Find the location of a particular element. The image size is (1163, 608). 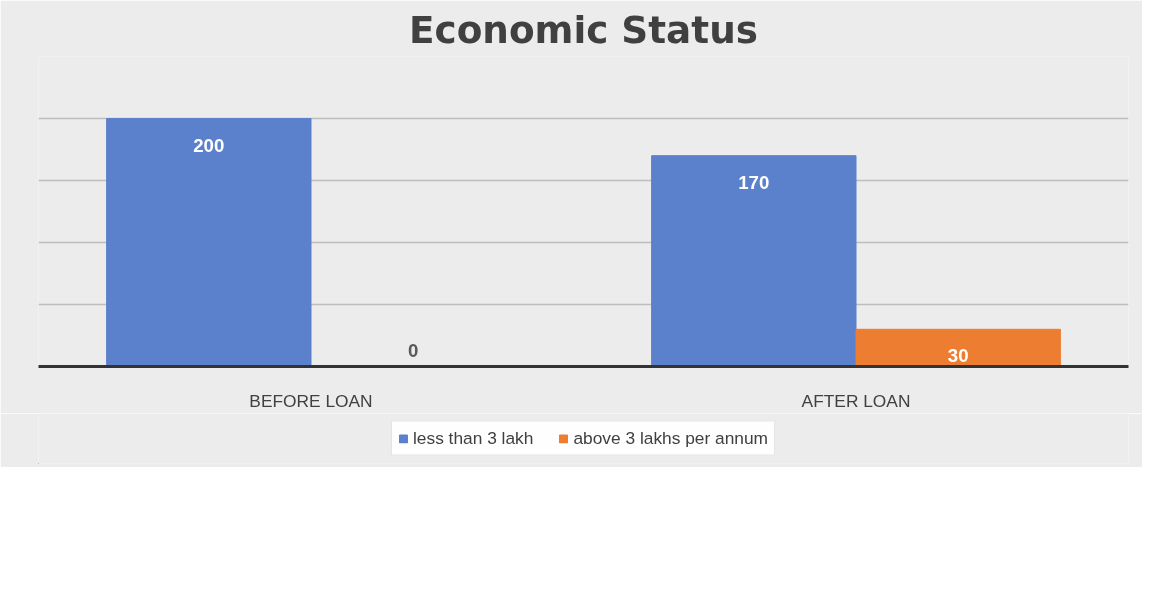

data-label: 0 is located at coordinates (413, 350).